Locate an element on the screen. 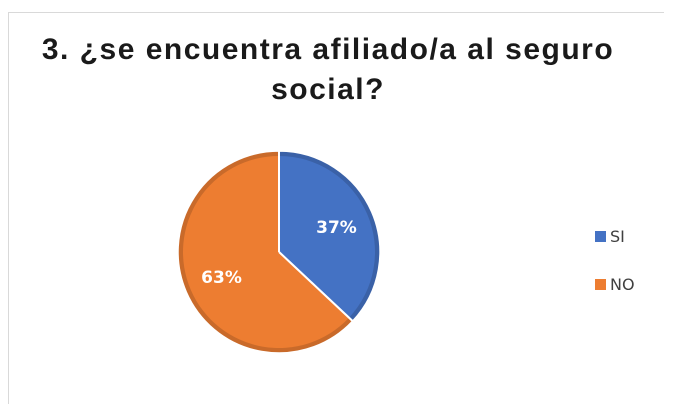  legend-label-no: NO is located at coordinates (622, 284).